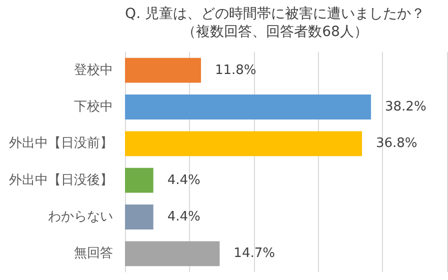 This screenshot has width=448, height=280. What do you see at coordinates (235, 70) in the screenshot?
I see `data-label: 11.8%` at bounding box center [235, 70].